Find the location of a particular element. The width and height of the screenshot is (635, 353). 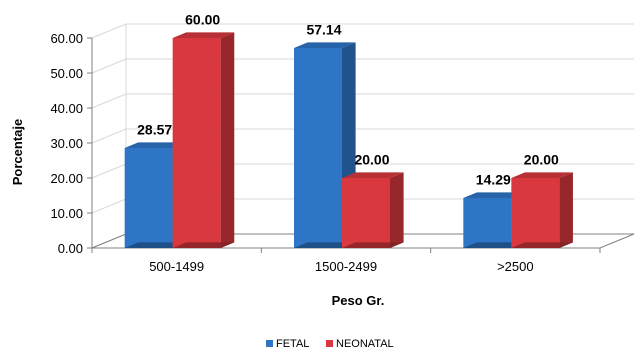

data-label: 57.14 is located at coordinates (323, 29).